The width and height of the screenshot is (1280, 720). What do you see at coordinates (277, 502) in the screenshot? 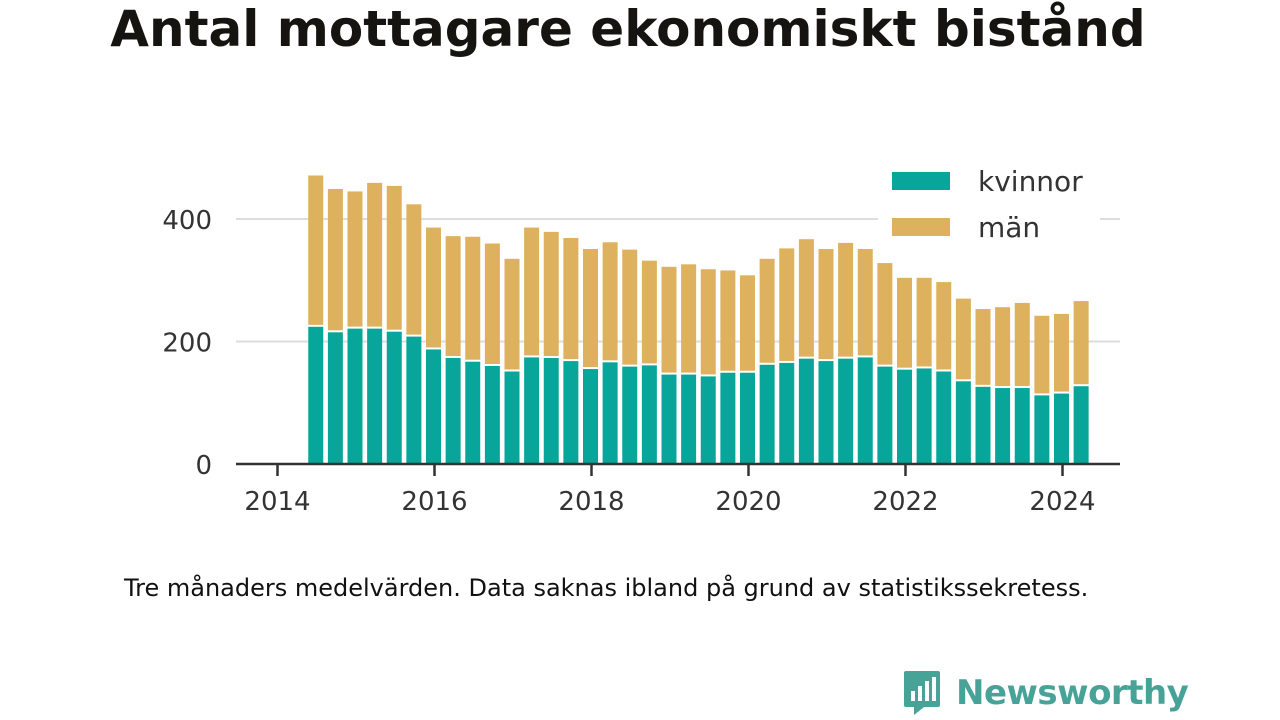
I see `x-tick-label: 2014` at bounding box center [277, 502].